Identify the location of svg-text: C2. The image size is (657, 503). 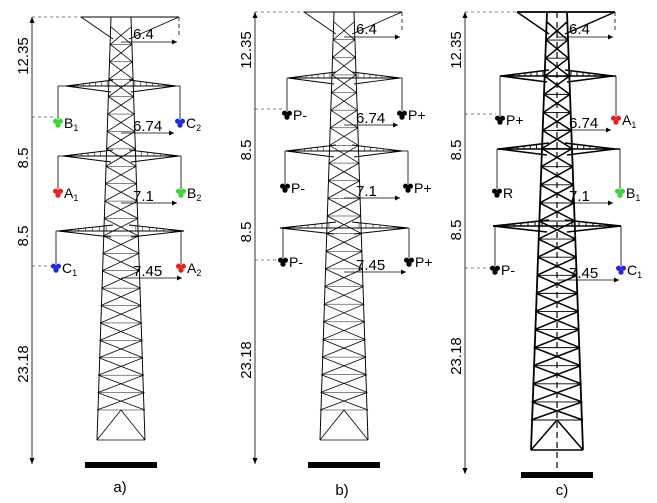
(193, 124).